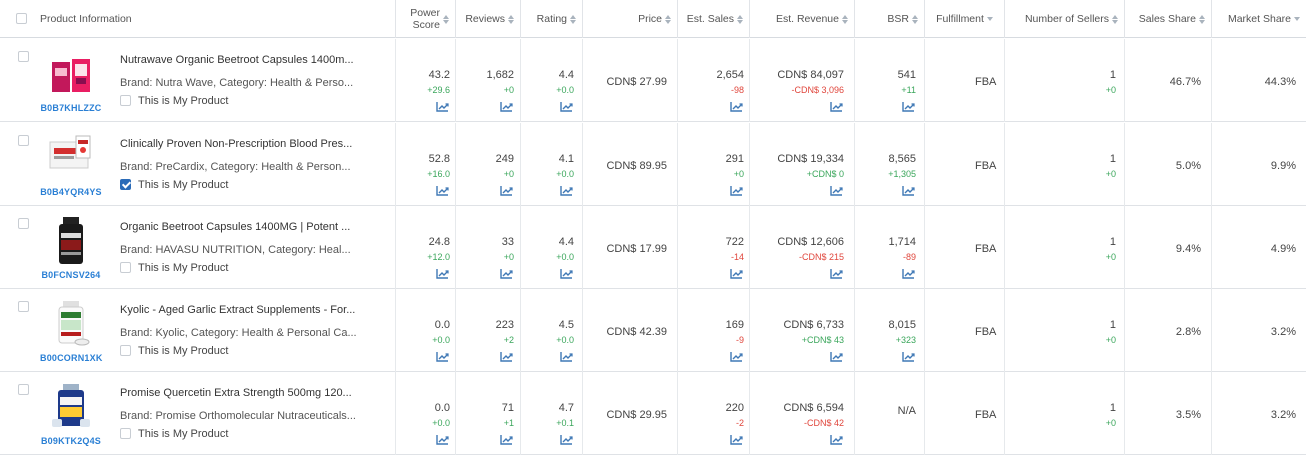 Image resolution: width=1306 pixels, height=456 pixels. Describe the element at coordinates (801, 19) in the screenshot. I see `column-est-revenue: Est. Revenue` at that location.